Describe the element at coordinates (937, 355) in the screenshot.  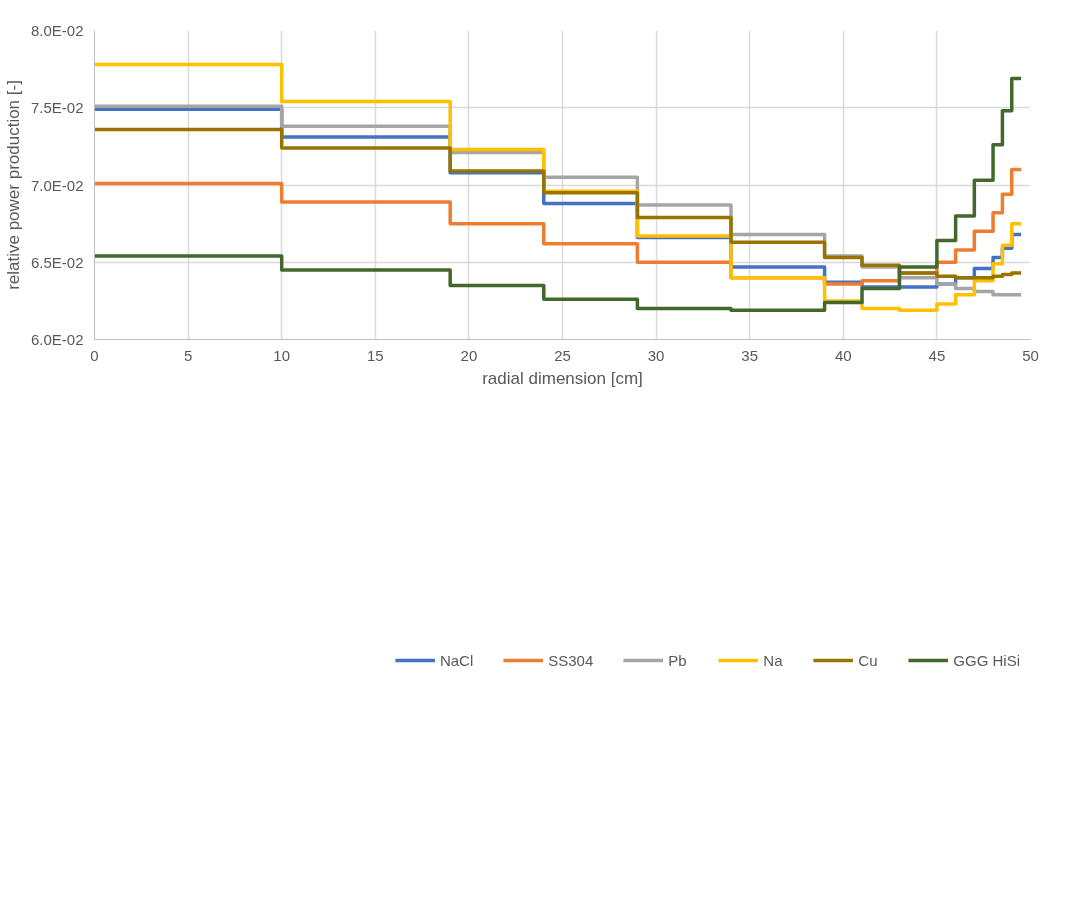
I see `x-tick-label: 45` at that location.